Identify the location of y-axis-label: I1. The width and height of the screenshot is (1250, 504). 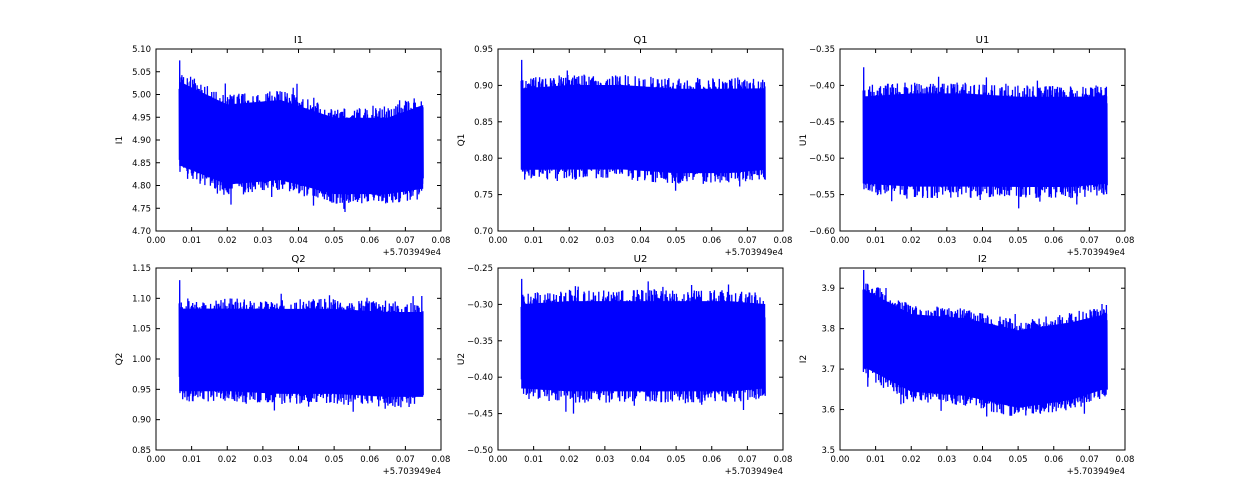
(120, 140).